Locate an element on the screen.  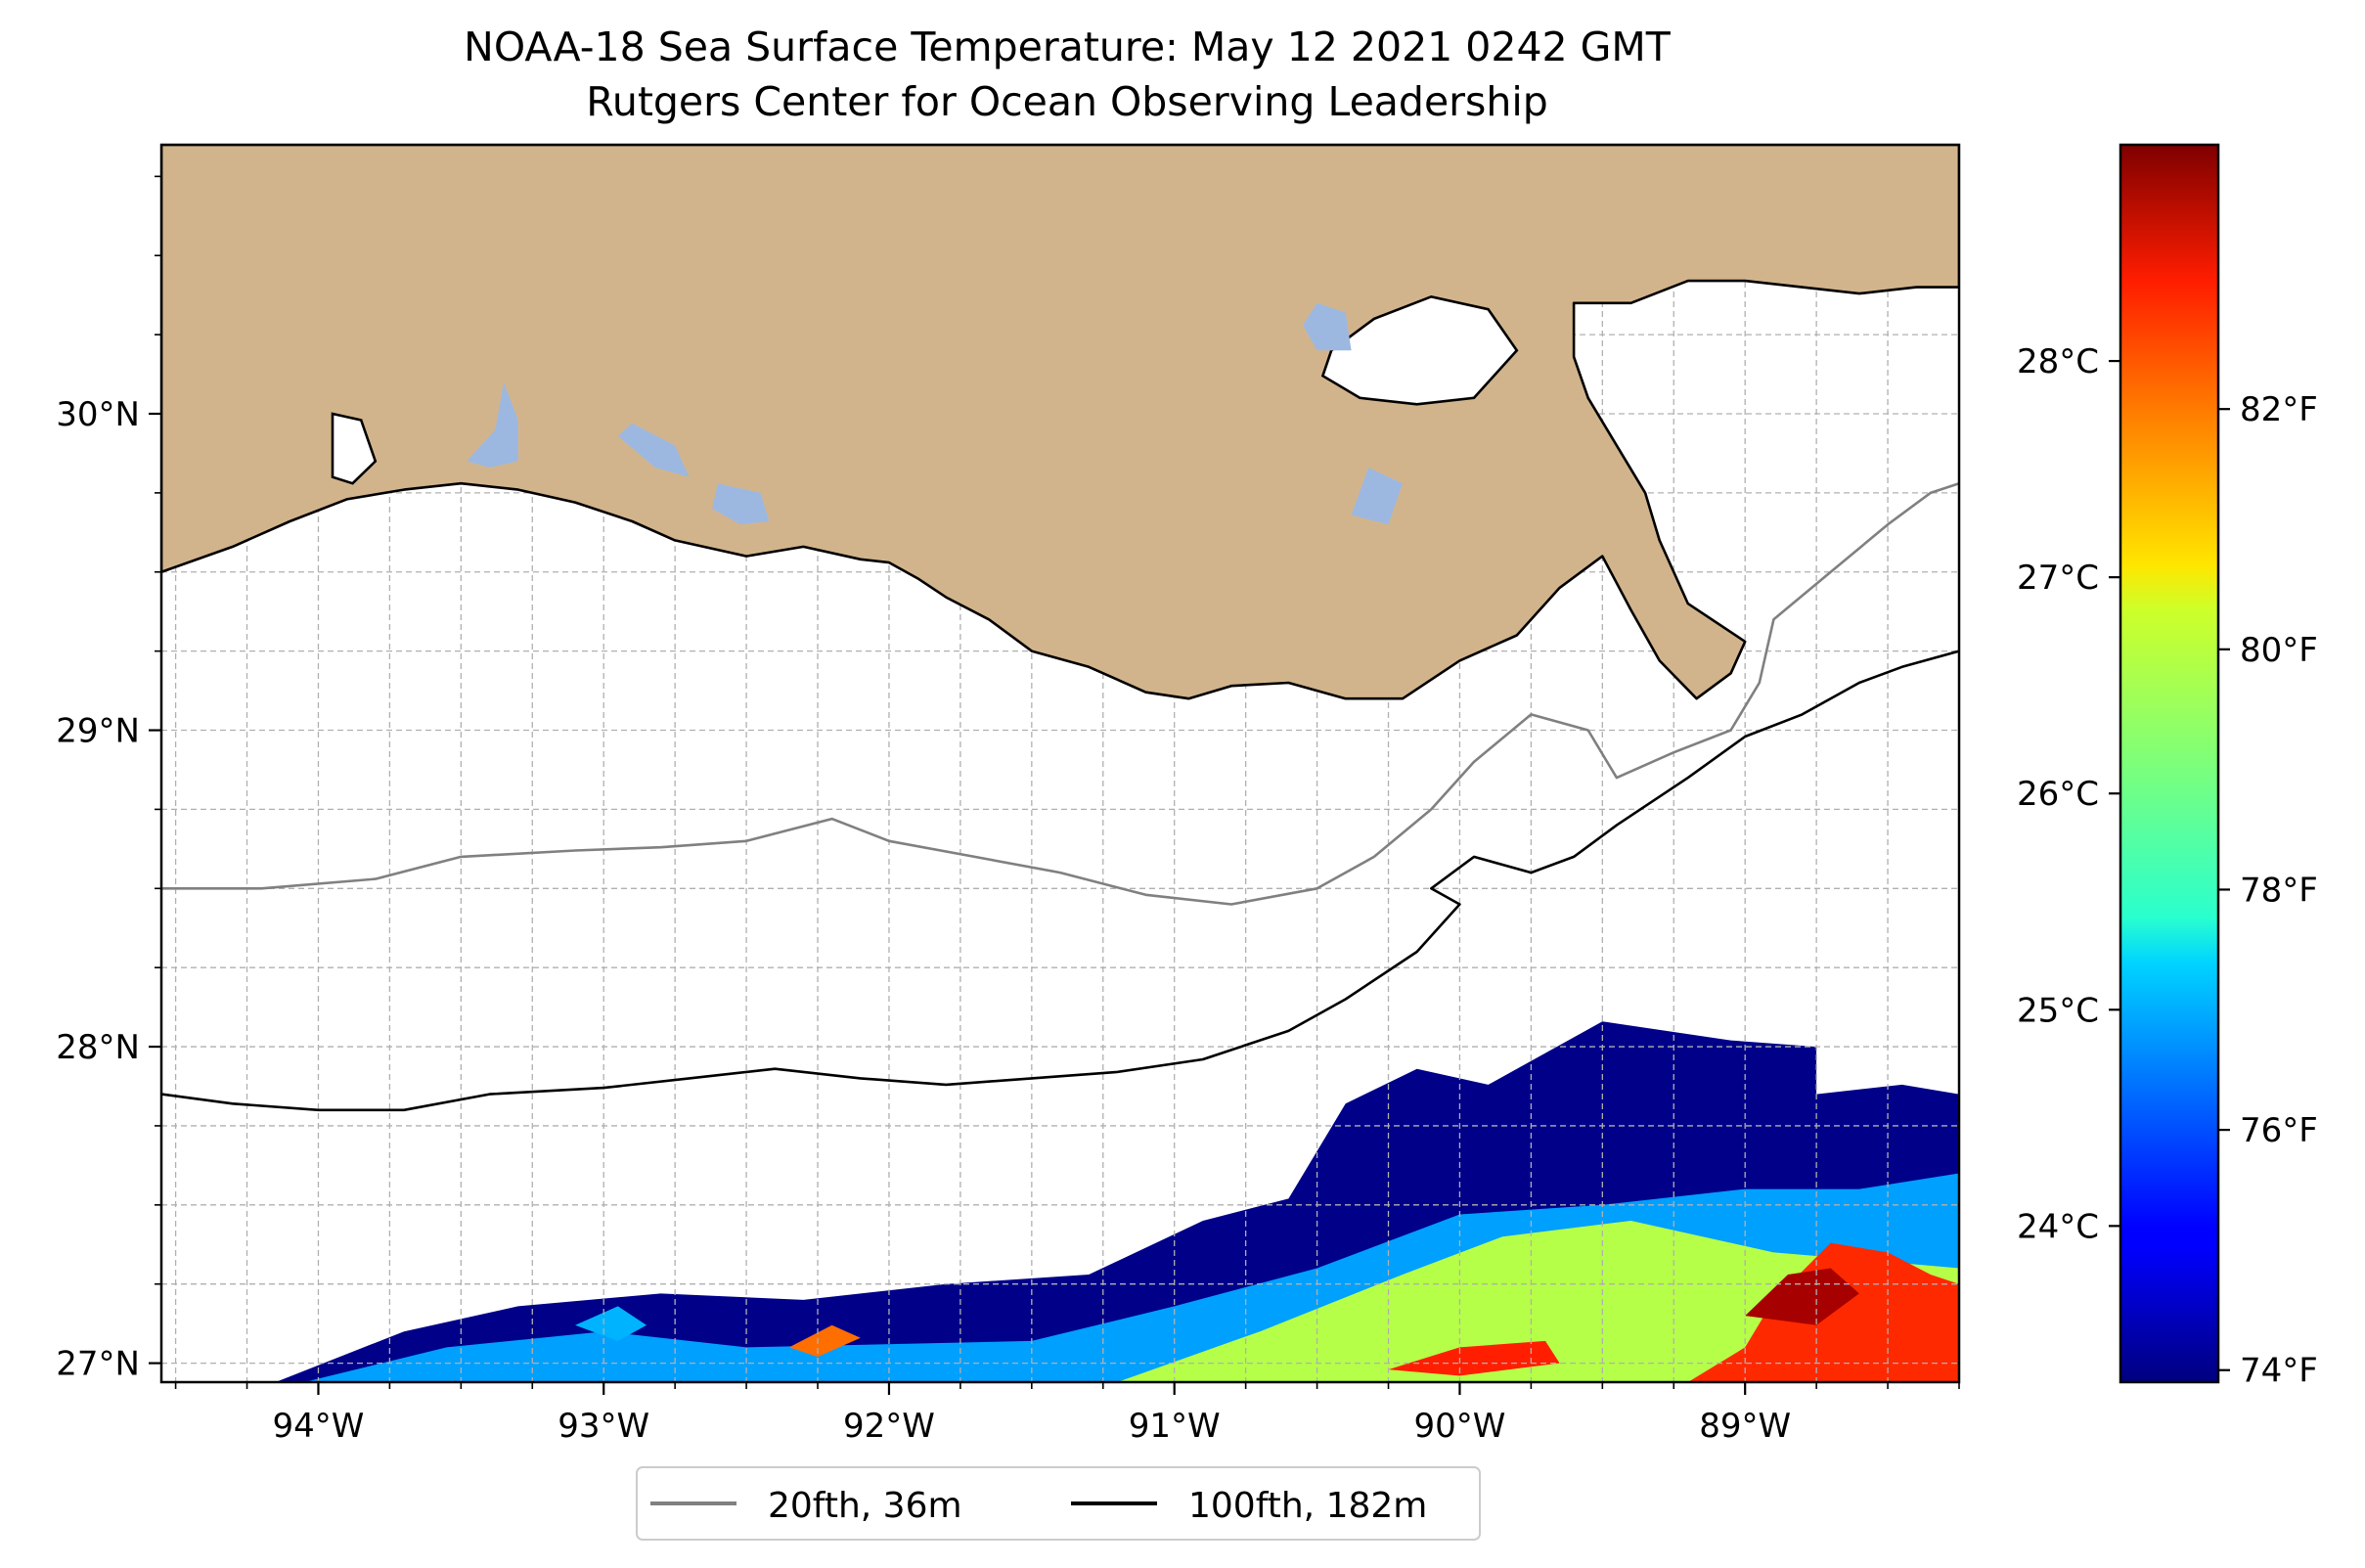
colorbar-ticks: 74°F 76°F 78°F 80°F 82°F 24°C 25°C 26°C 27°C 28°C is located at coordinates (2167, 866).